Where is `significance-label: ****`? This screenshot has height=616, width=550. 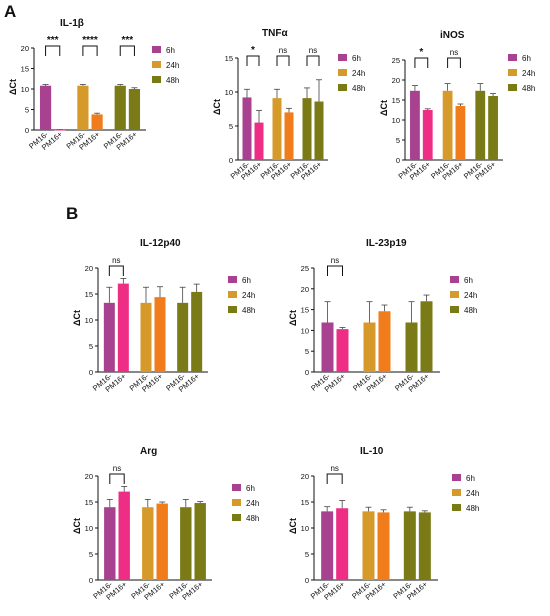
significance-label: **** is located at coordinates (90, 40).